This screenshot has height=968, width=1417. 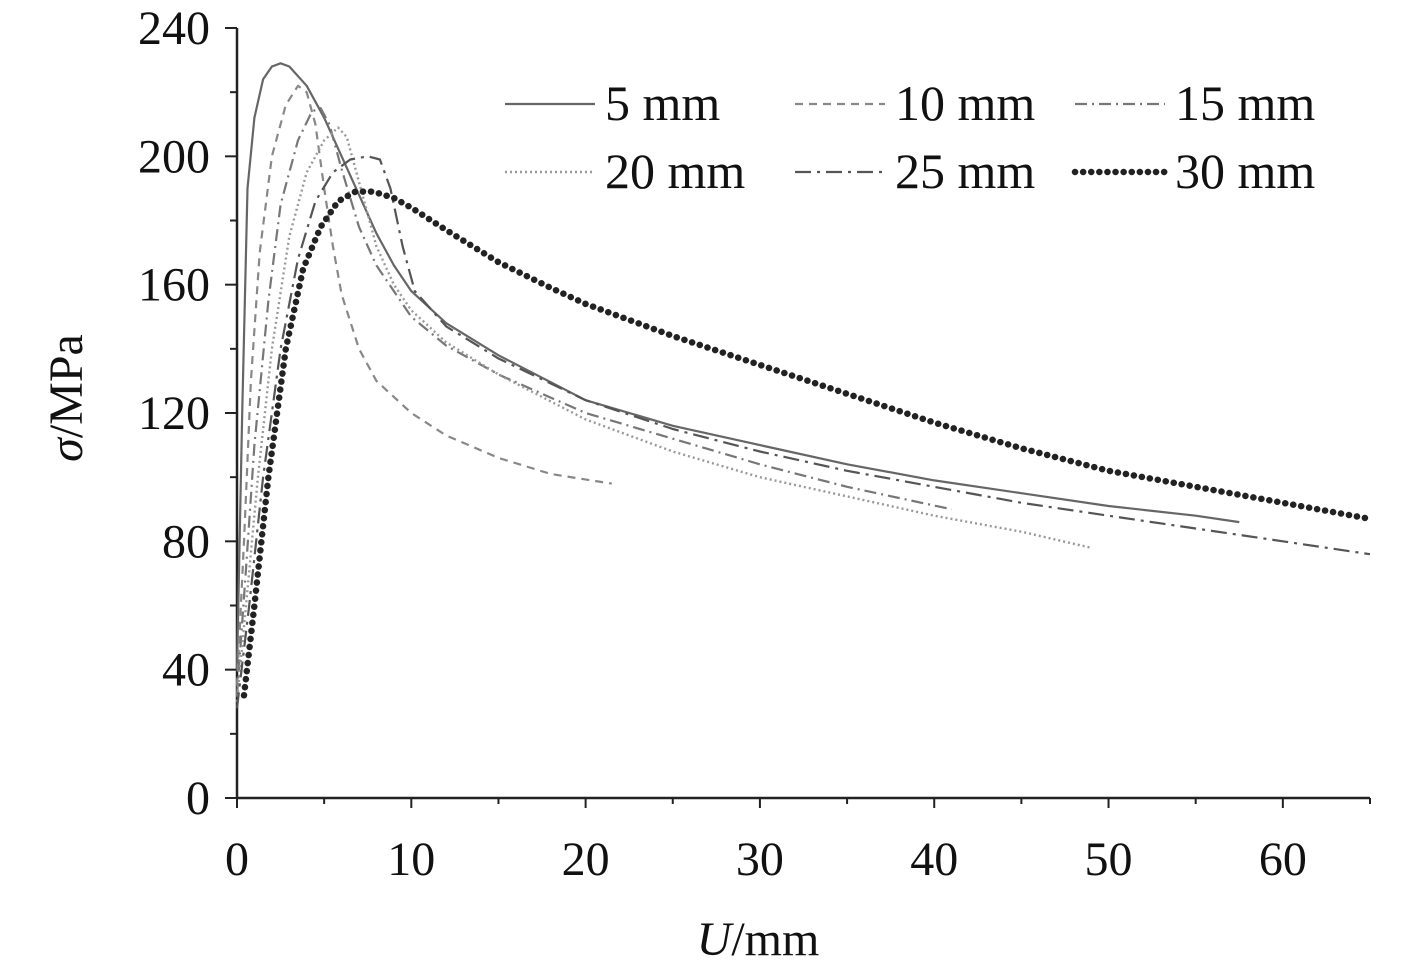 I want to click on y-tick-label: 200, so click(x=174, y=156).